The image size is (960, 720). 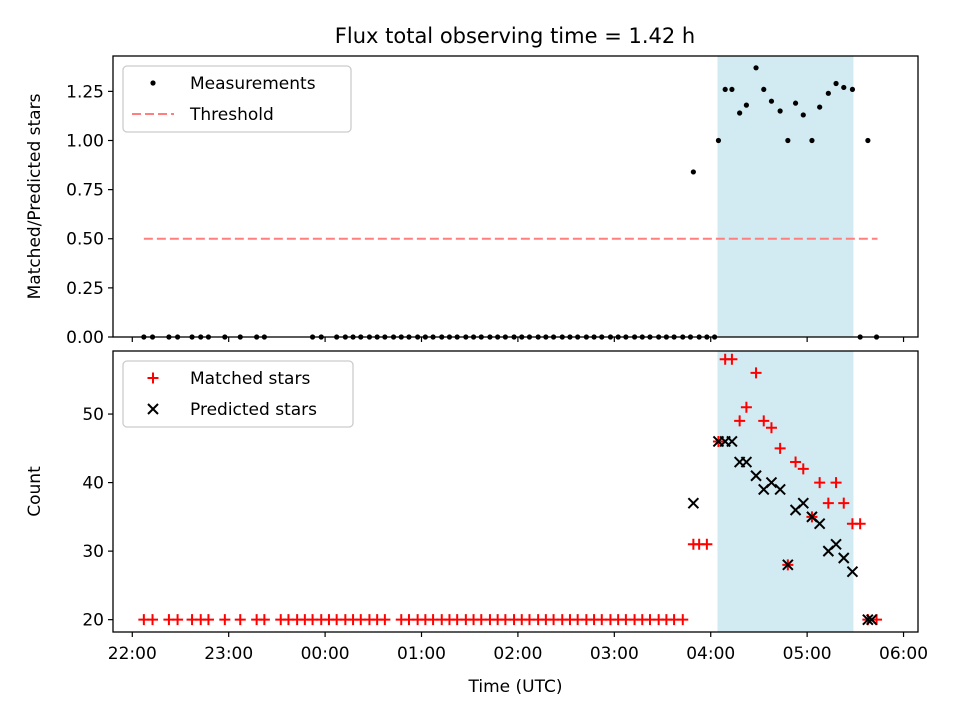 I want to click on legend-label: Matched stars, so click(x=250, y=379).